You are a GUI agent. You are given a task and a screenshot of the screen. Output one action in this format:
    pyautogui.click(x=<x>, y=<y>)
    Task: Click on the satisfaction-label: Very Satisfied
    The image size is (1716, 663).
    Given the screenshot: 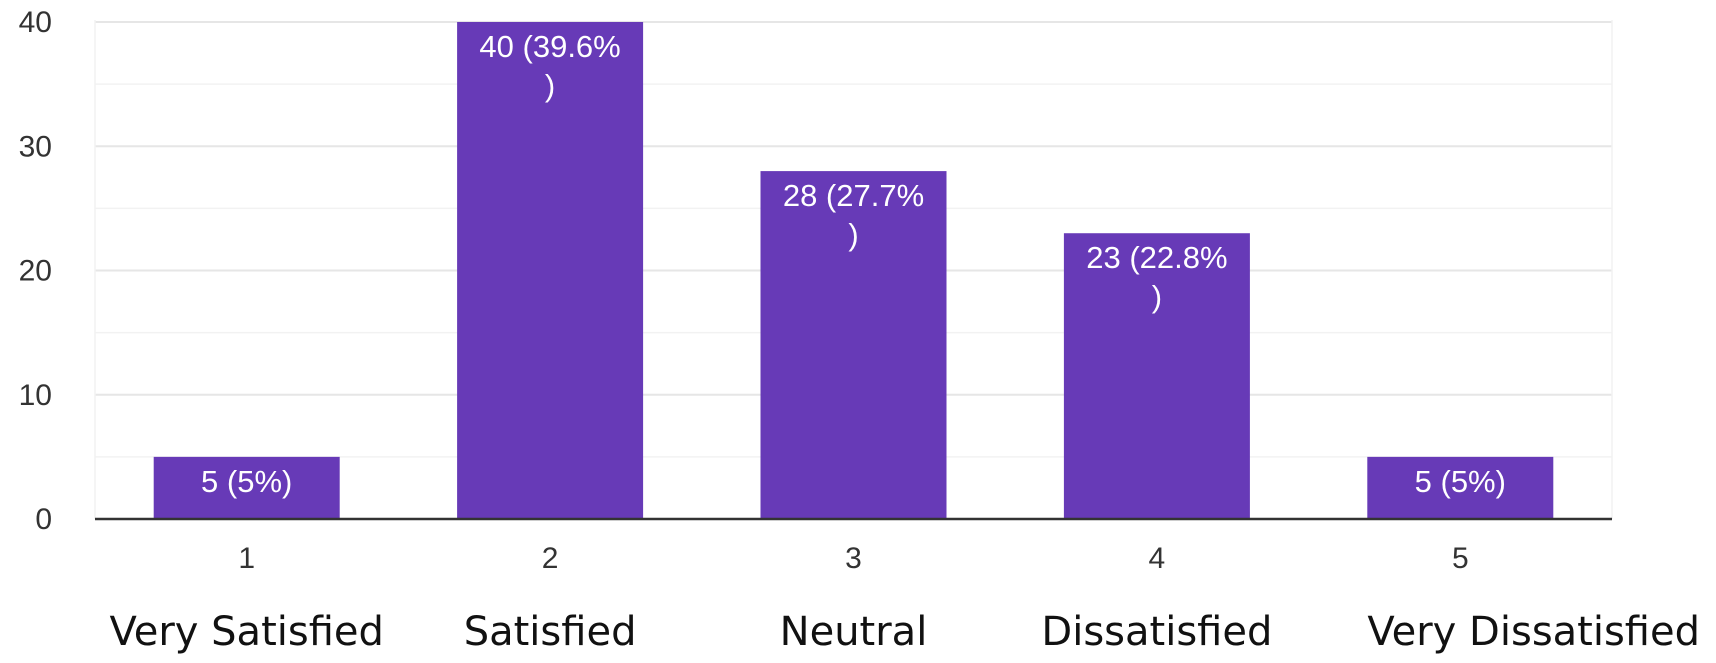 What is the action you would take?
    pyautogui.click(x=246, y=632)
    